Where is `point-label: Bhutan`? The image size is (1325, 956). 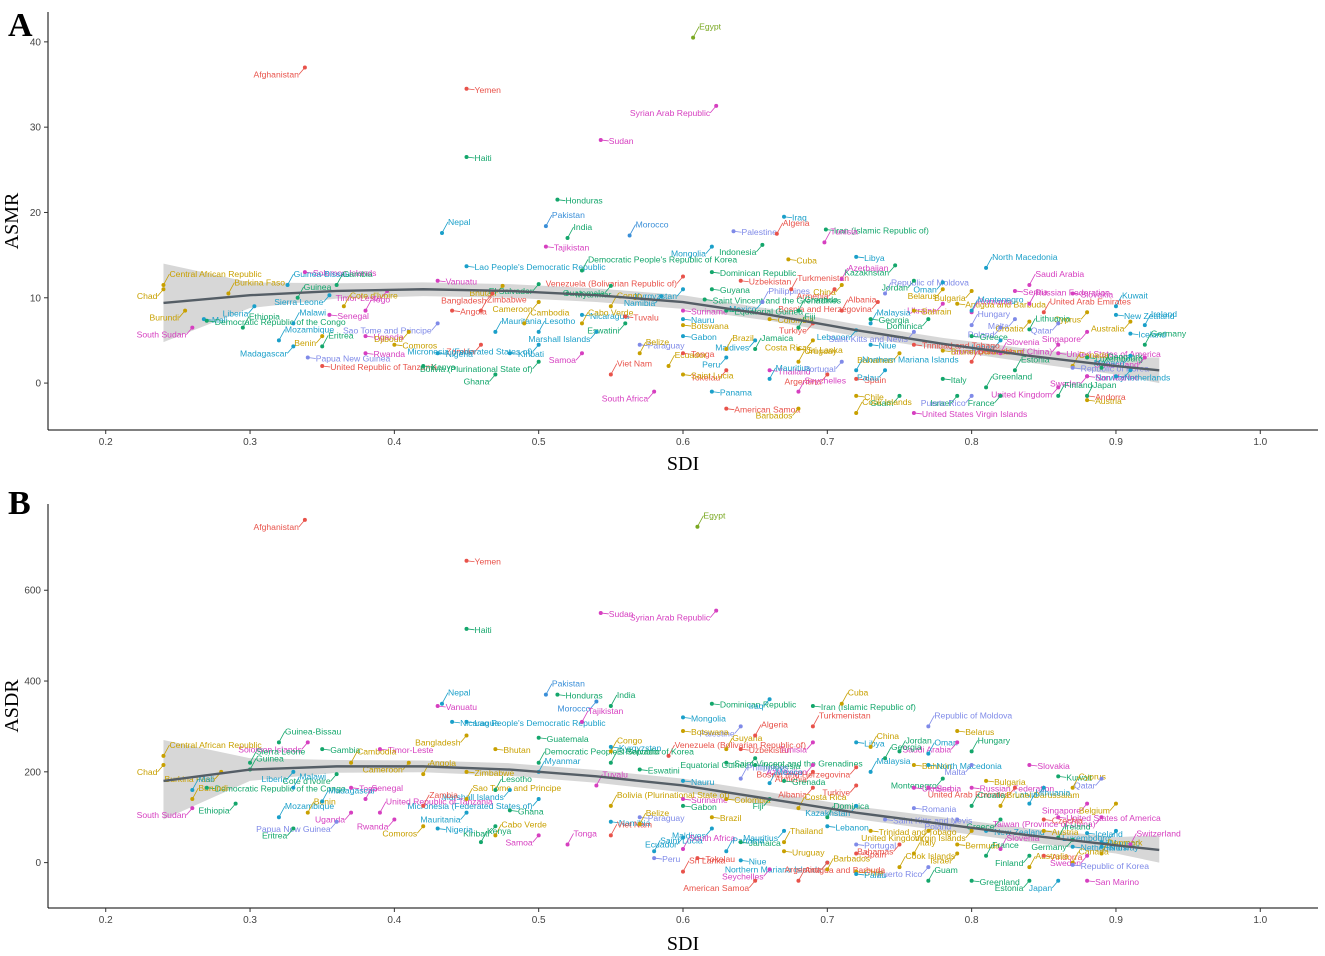
point-label: Bhutan is located at coordinates (516, 750).